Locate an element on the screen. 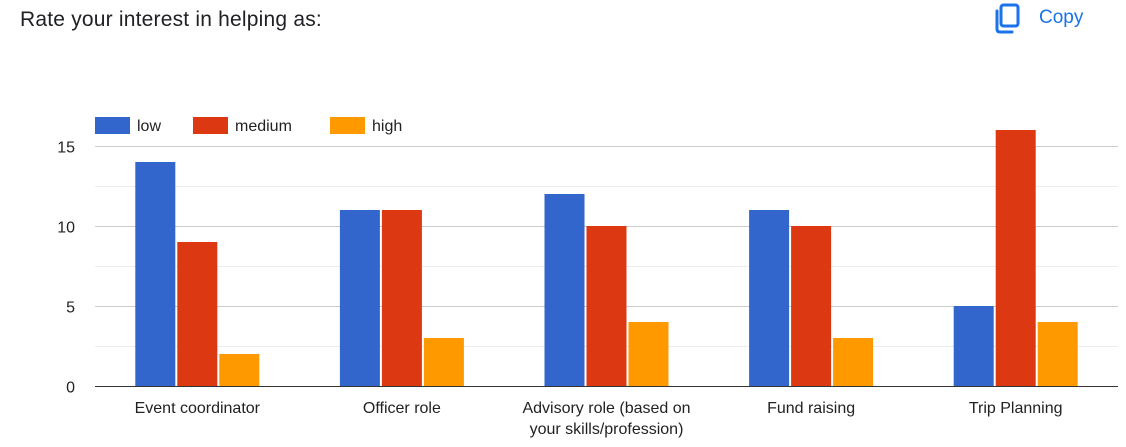 This screenshot has height=447, width=1126. x-tick-label: Trip Planning is located at coordinates (1016, 408).